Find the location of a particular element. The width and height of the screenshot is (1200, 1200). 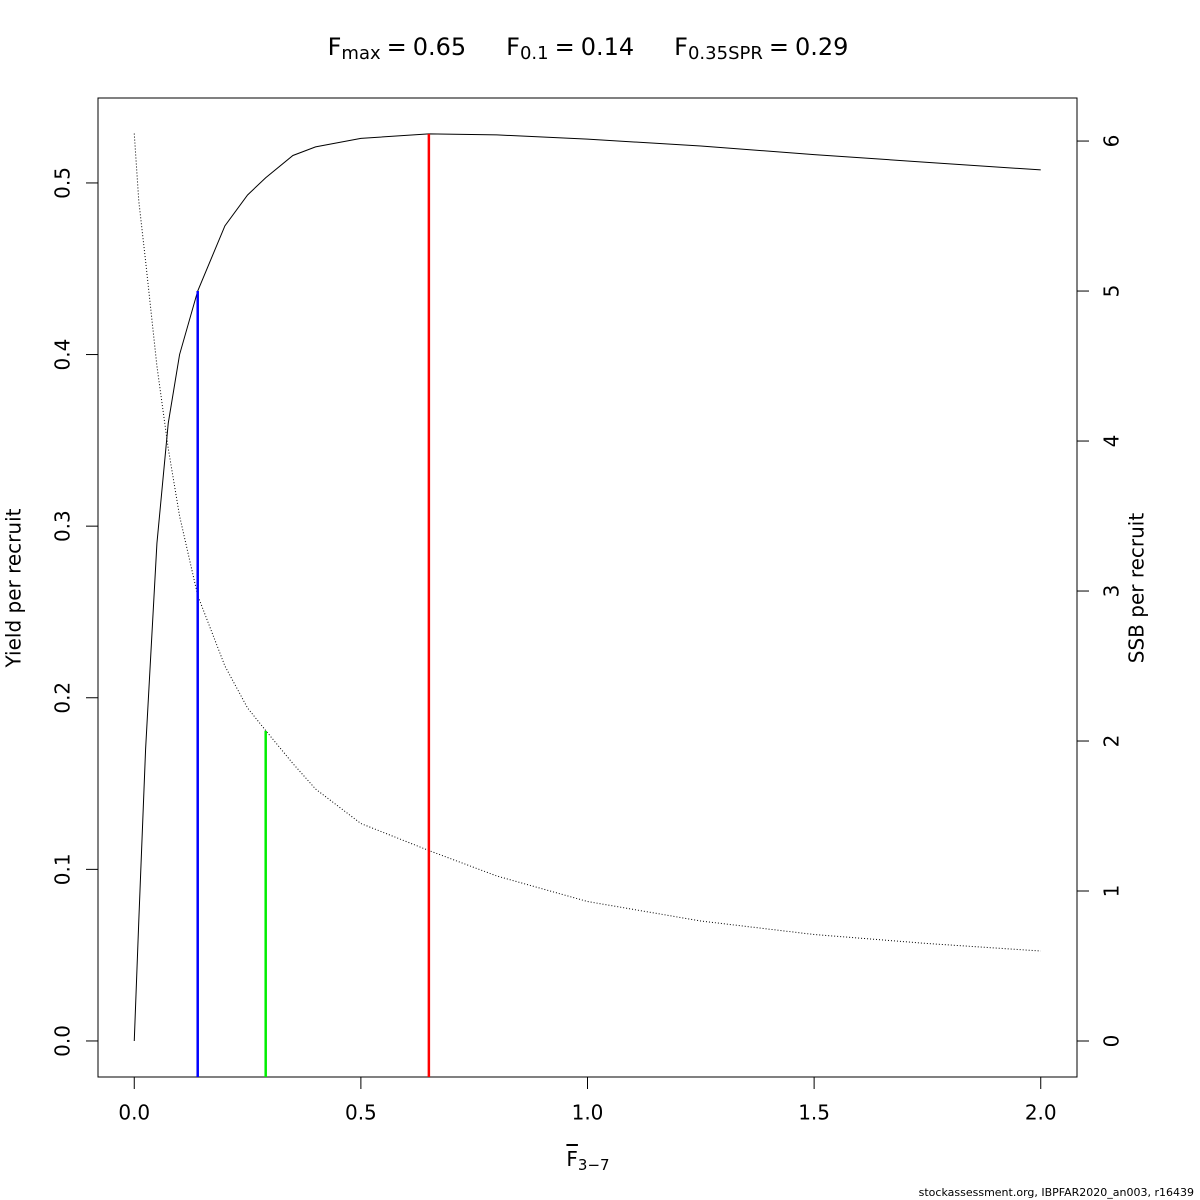

x-axis-label: F3−7 is located at coordinates (587, 1160).